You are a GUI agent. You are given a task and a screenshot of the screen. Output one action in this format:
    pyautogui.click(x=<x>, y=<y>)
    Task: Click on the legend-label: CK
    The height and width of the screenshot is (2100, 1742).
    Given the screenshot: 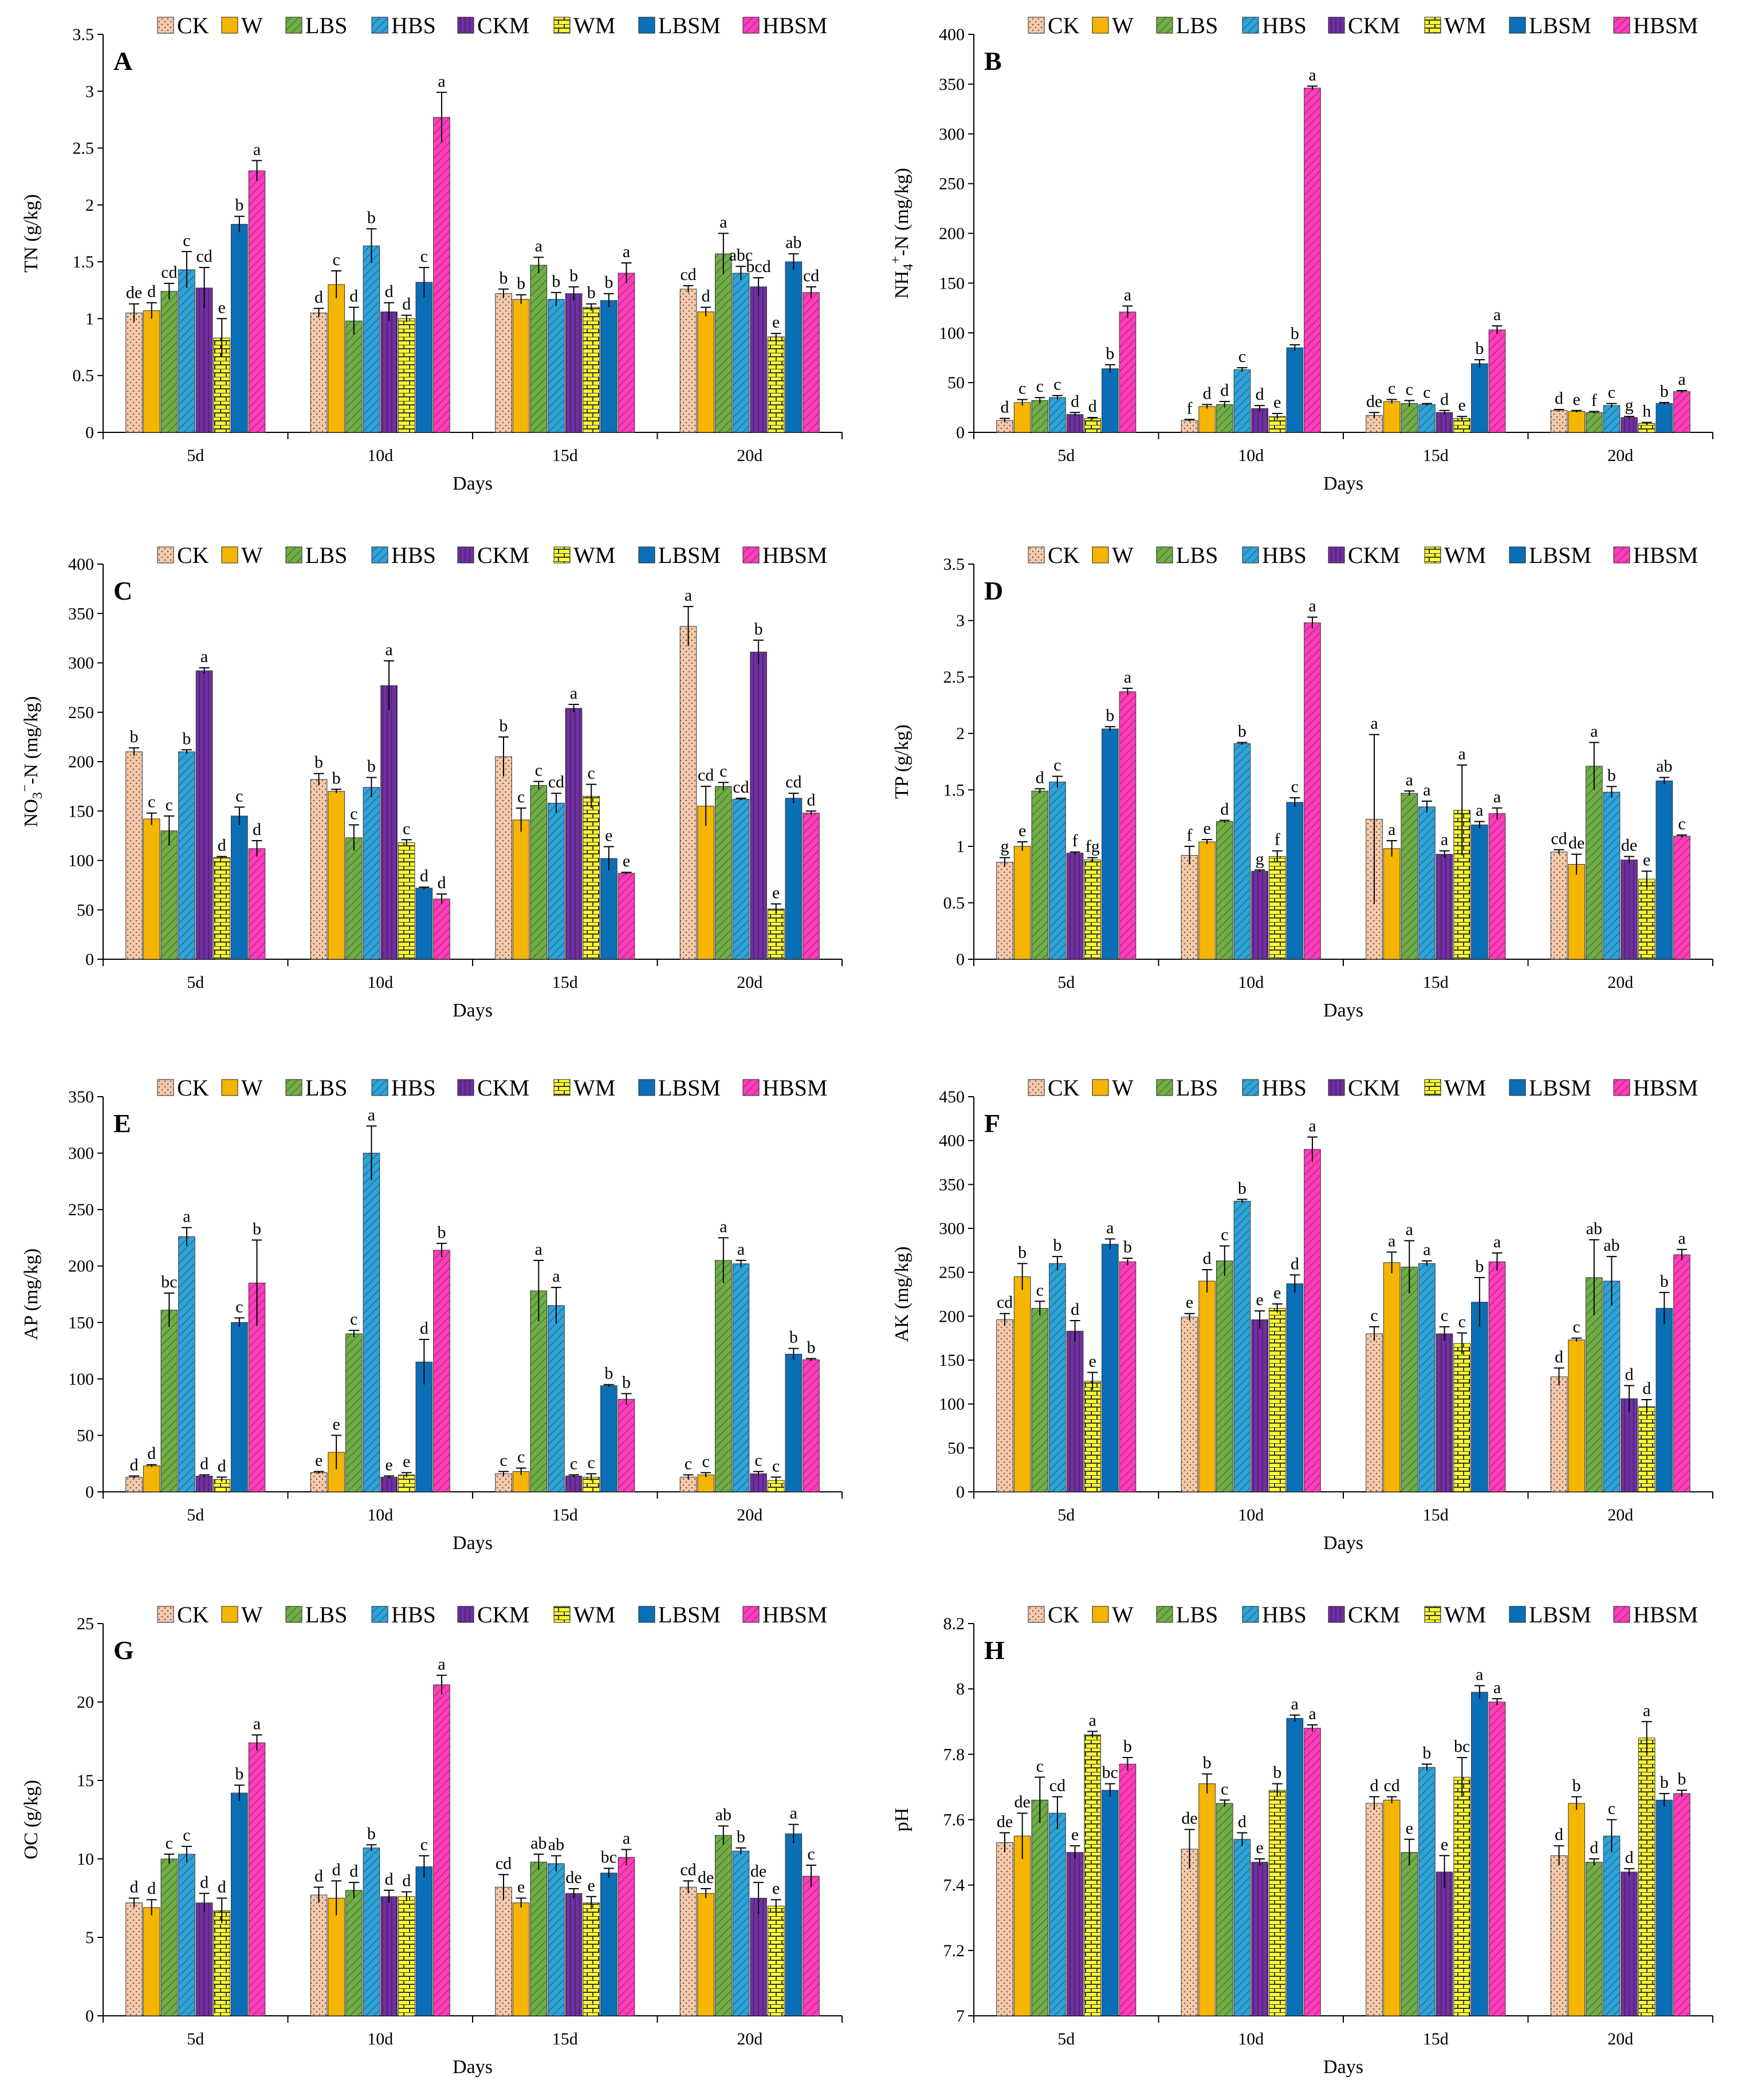 What is the action you would take?
    pyautogui.click(x=193, y=1088)
    